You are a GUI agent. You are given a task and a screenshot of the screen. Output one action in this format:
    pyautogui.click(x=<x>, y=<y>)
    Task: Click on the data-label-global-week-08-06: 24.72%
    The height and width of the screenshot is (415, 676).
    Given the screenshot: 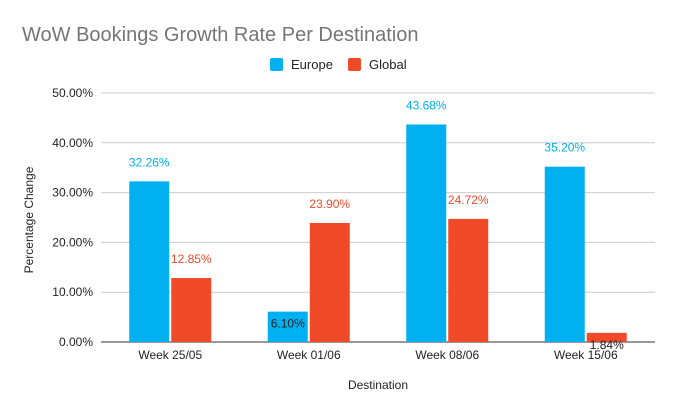 What is the action you would take?
    pyautogui.click(x=468, y=200)
    